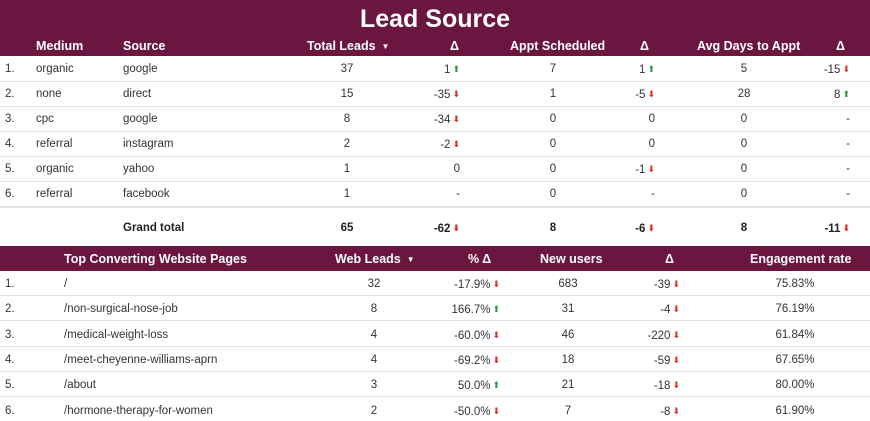  What do you see at coordinates (471, 310) in the screenshot?
I see `pct-delta-value: 166.7%` at bounding box center [471, 310].